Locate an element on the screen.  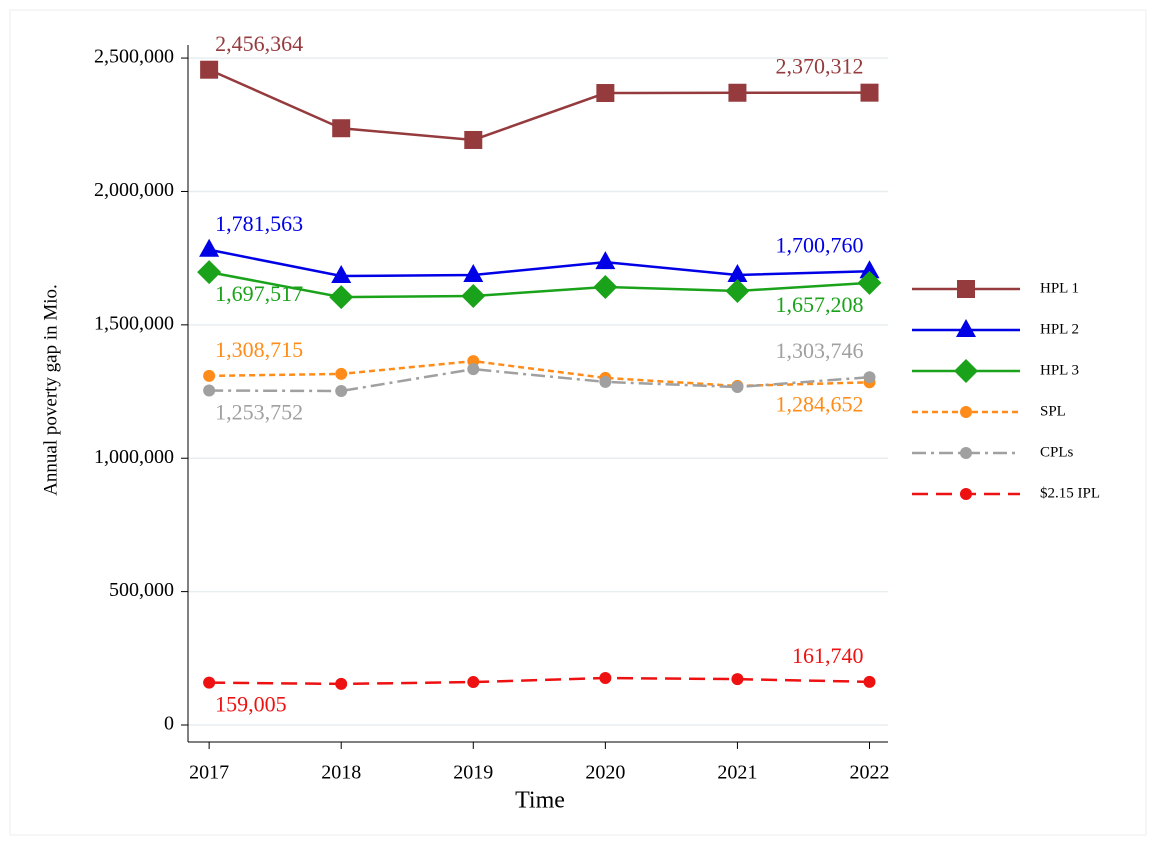
x-tick-label: 2017 is located at coordinates (209, 773).